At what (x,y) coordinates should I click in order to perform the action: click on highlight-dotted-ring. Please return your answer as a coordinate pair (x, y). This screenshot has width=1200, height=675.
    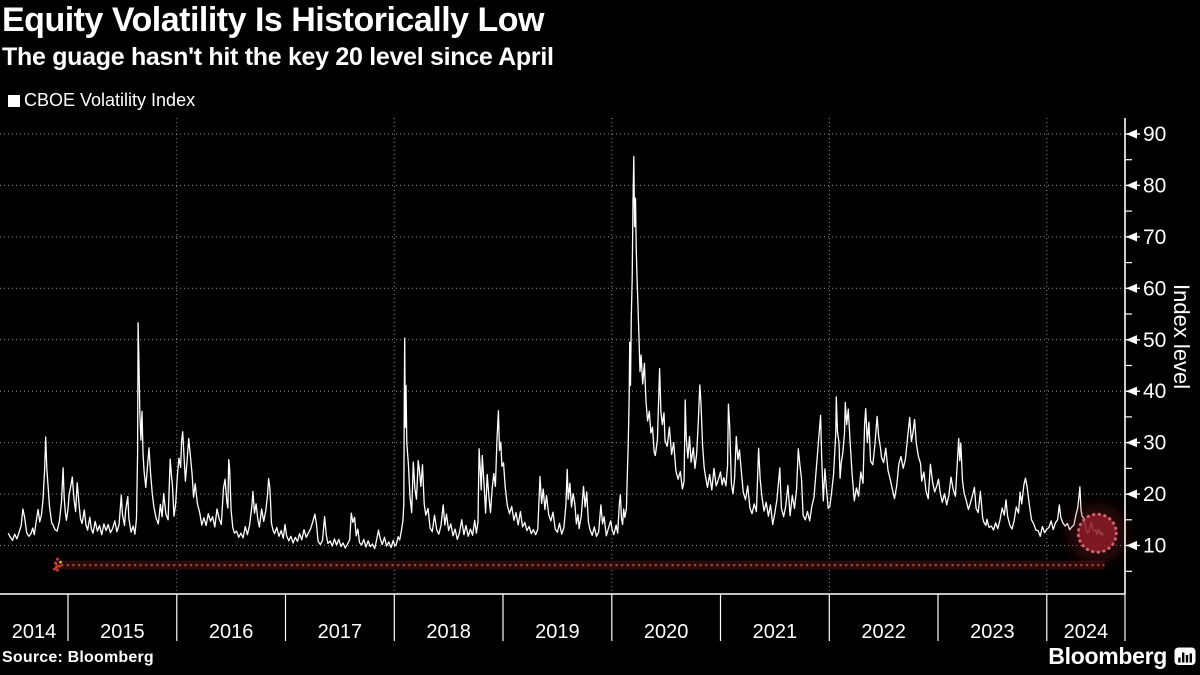
    Looking at the image, I should click on (1097, 533).